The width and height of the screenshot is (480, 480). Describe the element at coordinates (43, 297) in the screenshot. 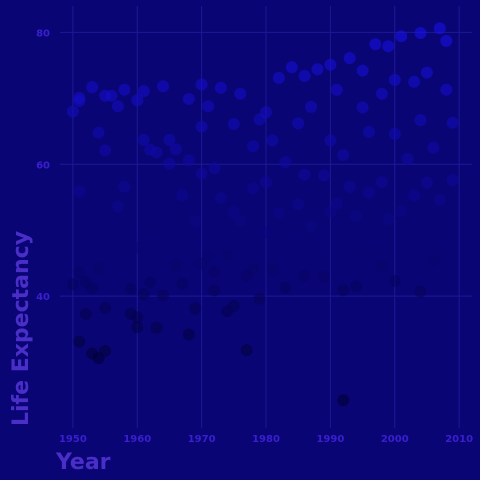

I see `y-tick-label: 40` at that location.